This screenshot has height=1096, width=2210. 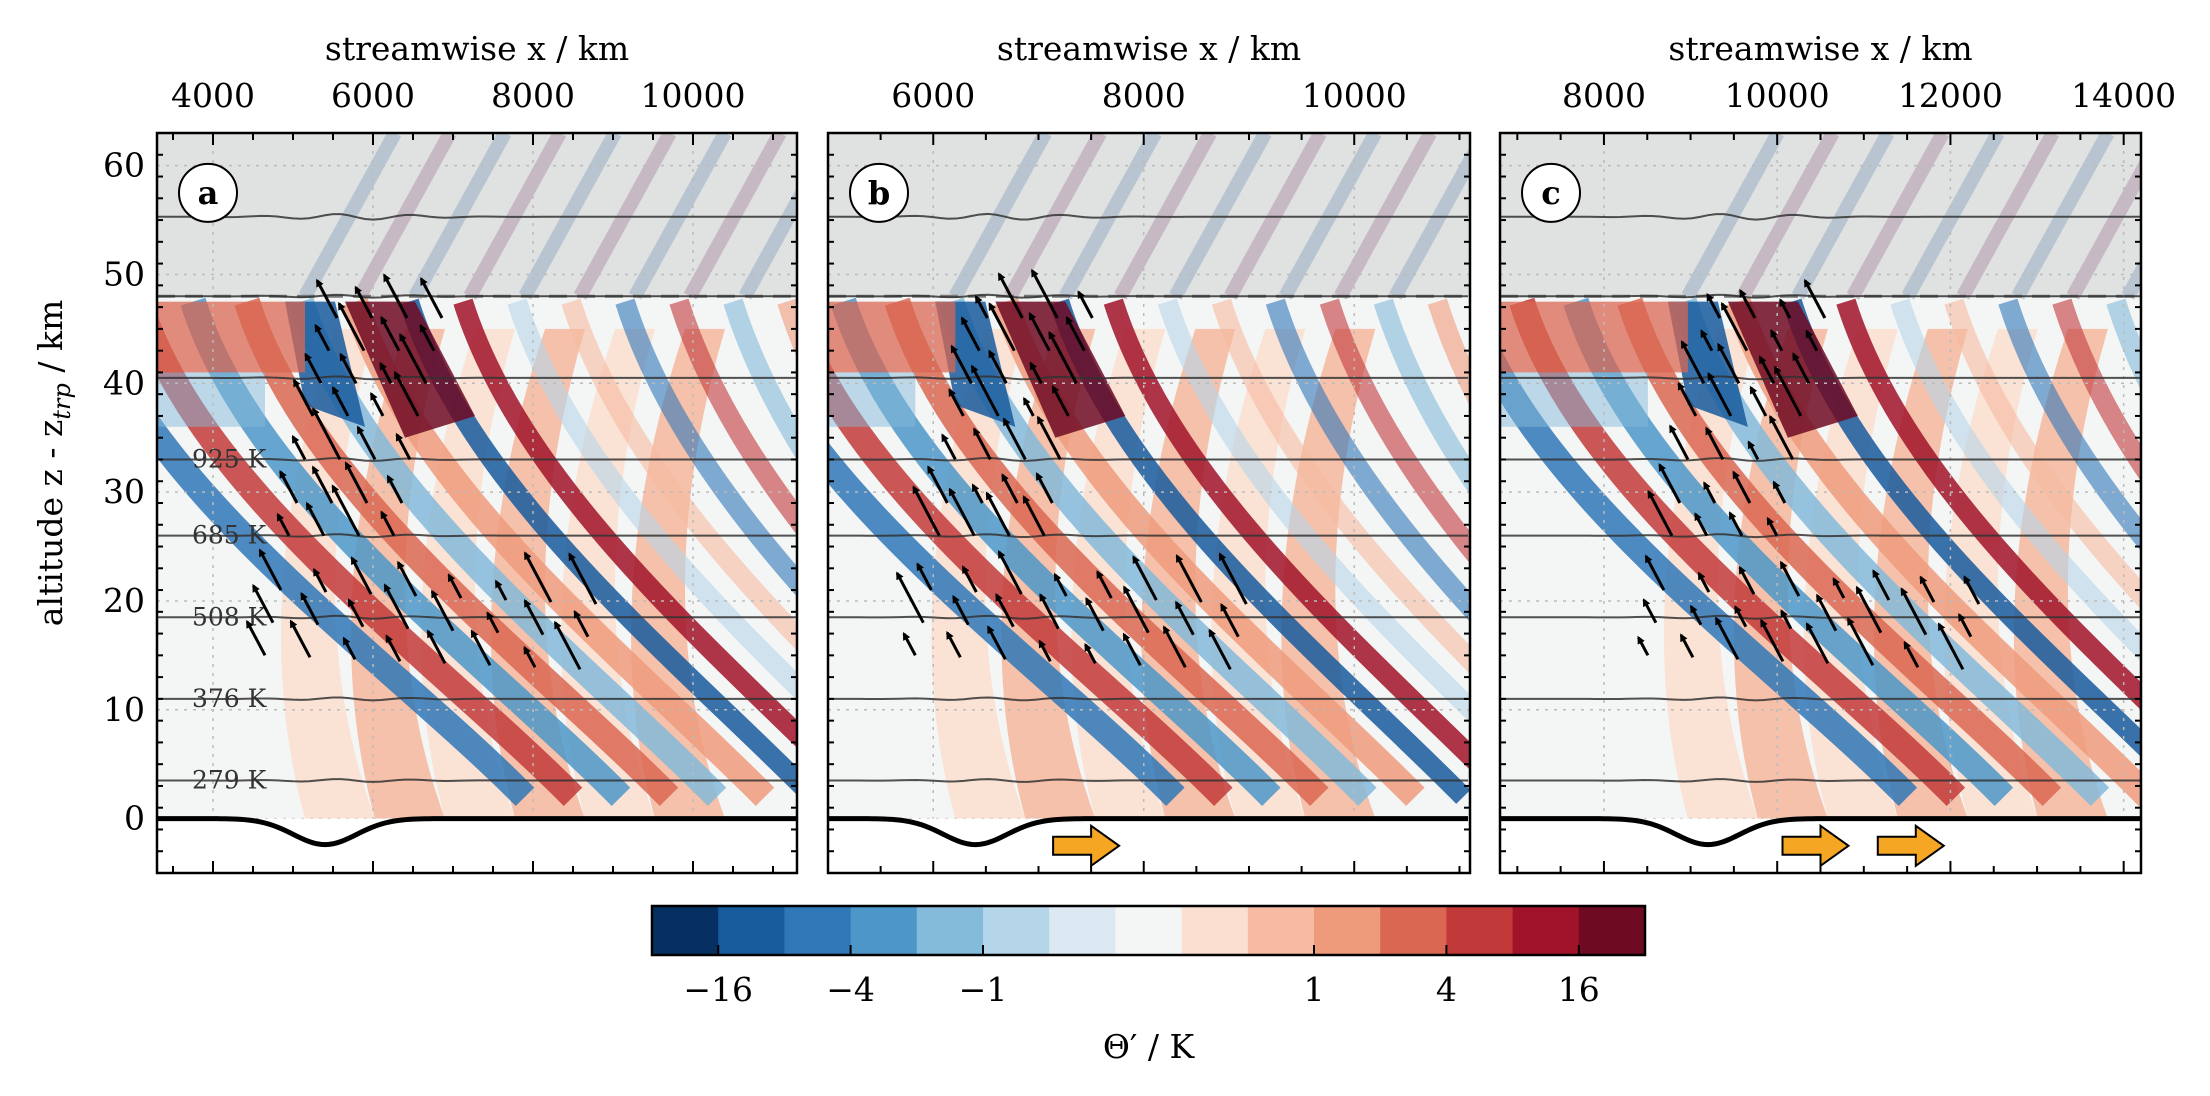 What do you see at coordinates (1594, 337) in the screenshot?
I see `anomaly-band` at bounding box center [1594, 337].